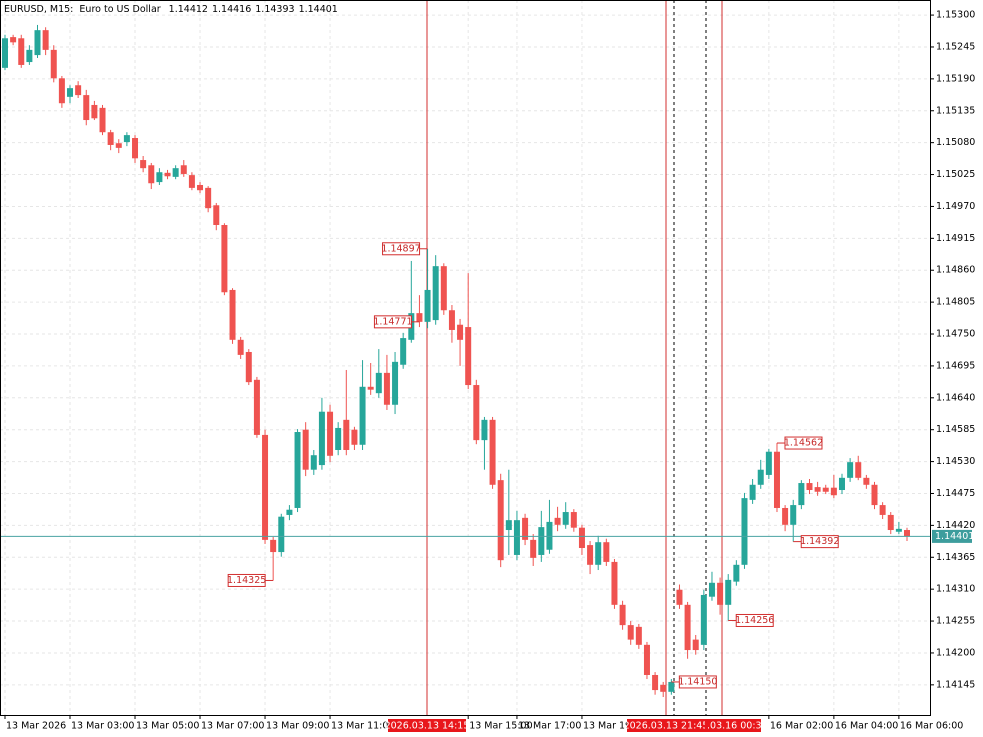 This screenshot has height=737, width=983. I want to click on y-tick-label: 1.14640, so click(955, 397).